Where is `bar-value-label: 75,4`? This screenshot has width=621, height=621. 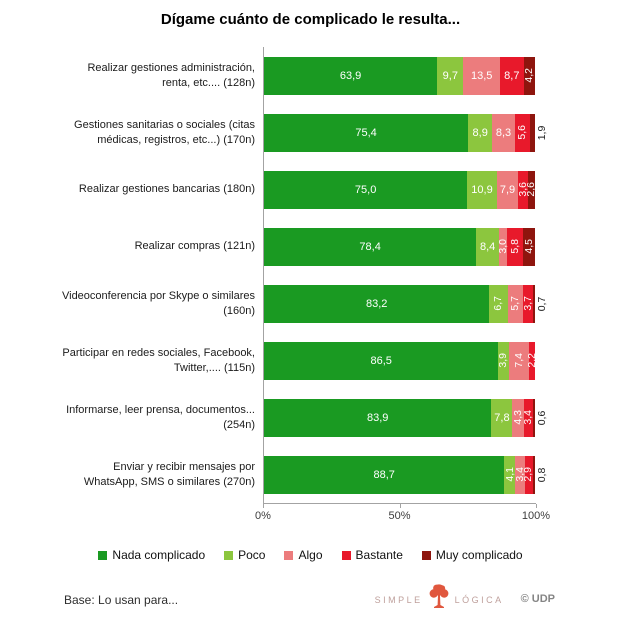 bar-value-label: 75,4 is located at coordinates (366, 132).